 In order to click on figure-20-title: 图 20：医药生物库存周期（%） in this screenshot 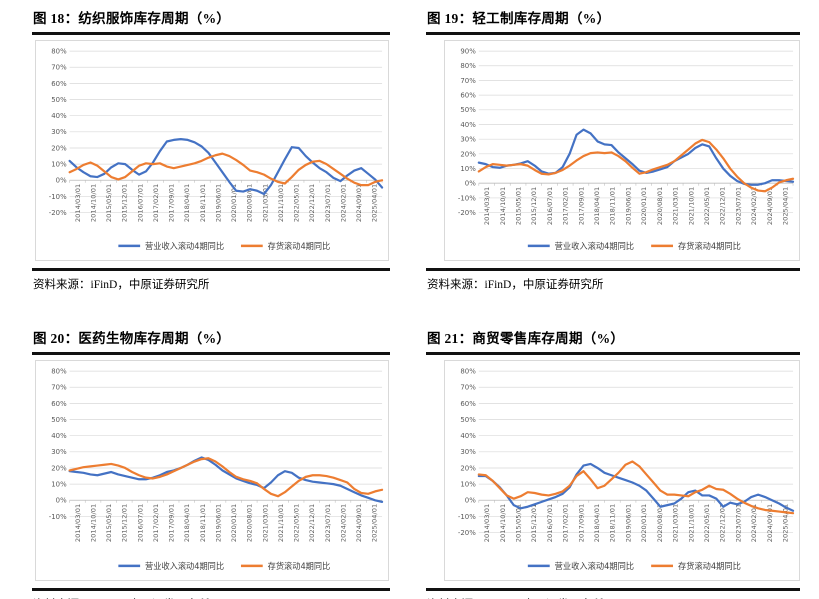, I will do `click(211, 339)`.